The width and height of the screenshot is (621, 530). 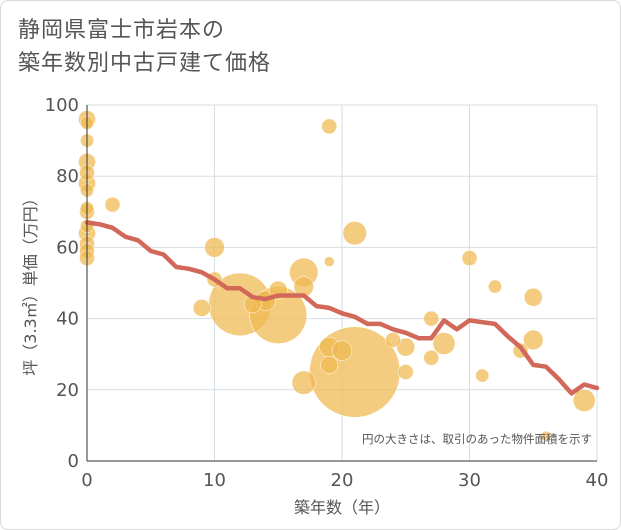 I want to click on x-tick-label: 20, so click(x=342, y=480).